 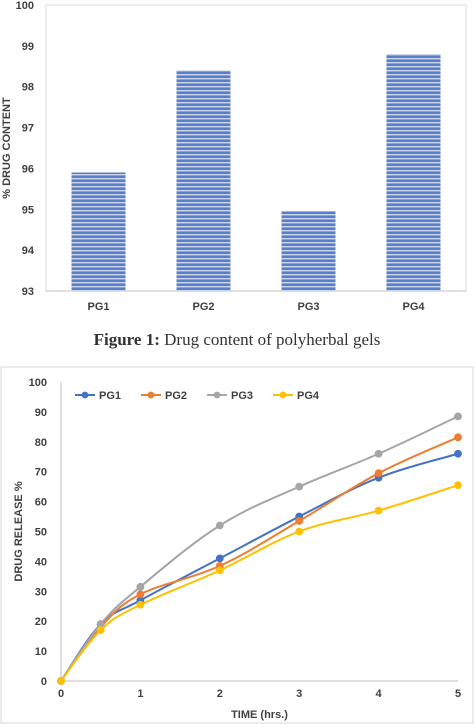 What do you see at coordinates (41, 503) in the screenshot?
I see `y-tick-label: 60` at bounding box center [41, 503].